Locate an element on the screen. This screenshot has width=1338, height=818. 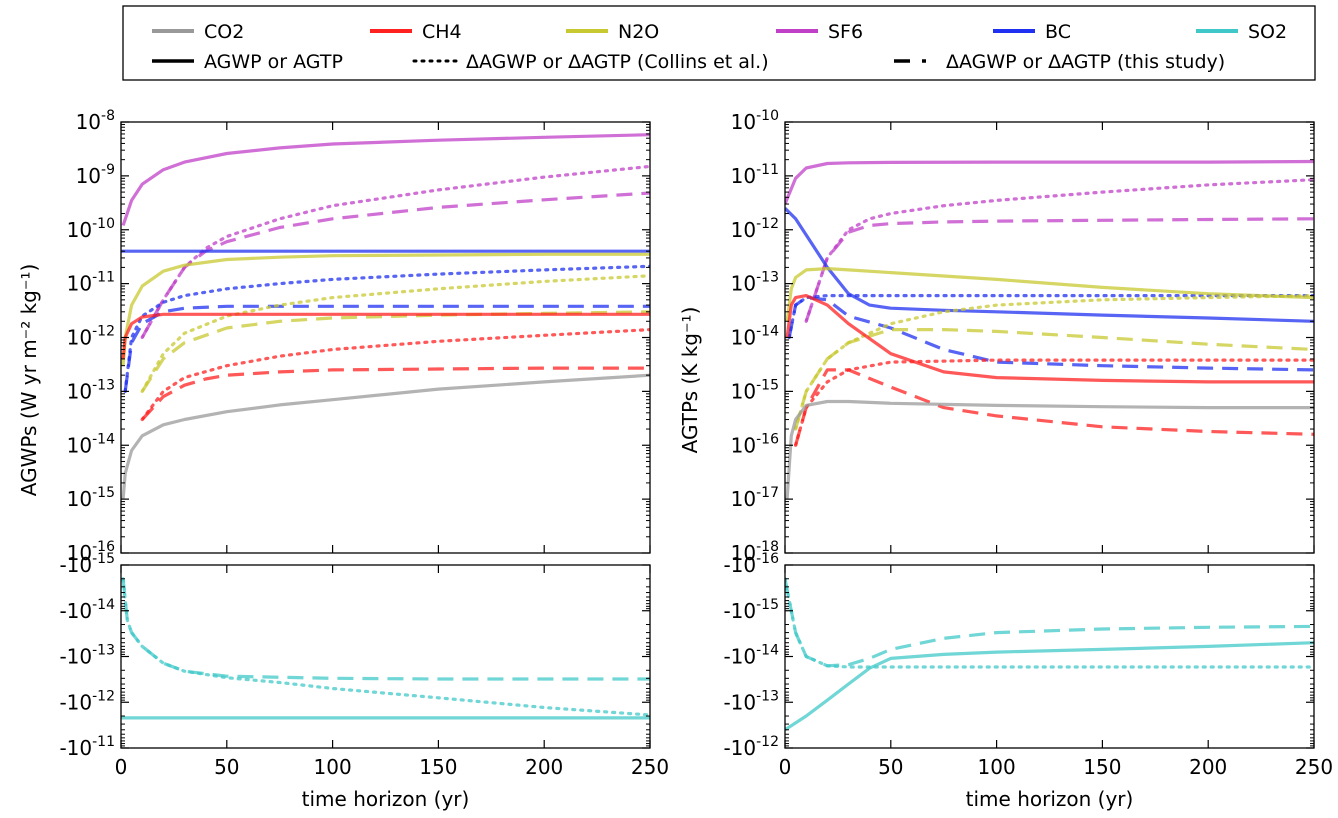
series-ch4-dotted is located at coordinates (395, 375).